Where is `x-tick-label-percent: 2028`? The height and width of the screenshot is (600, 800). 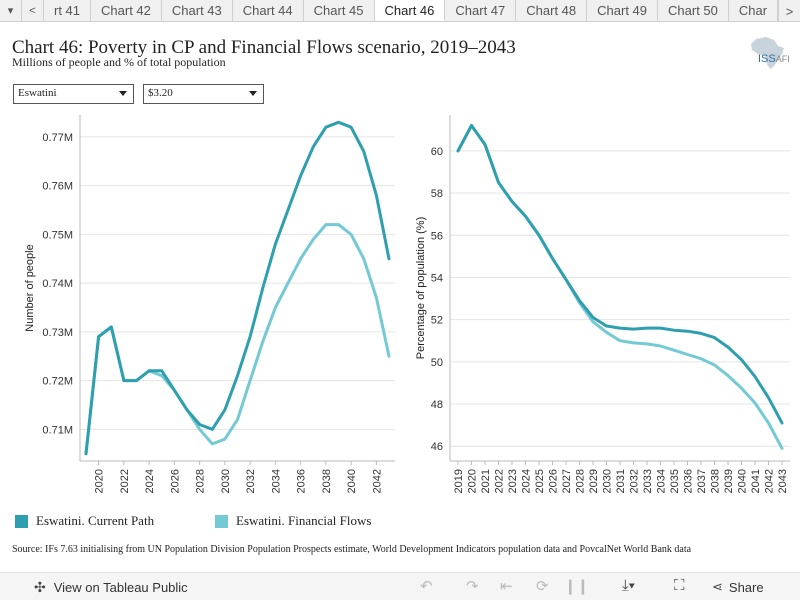
x-tick-label-percent: 2028 is located at coordinates (581, 481).